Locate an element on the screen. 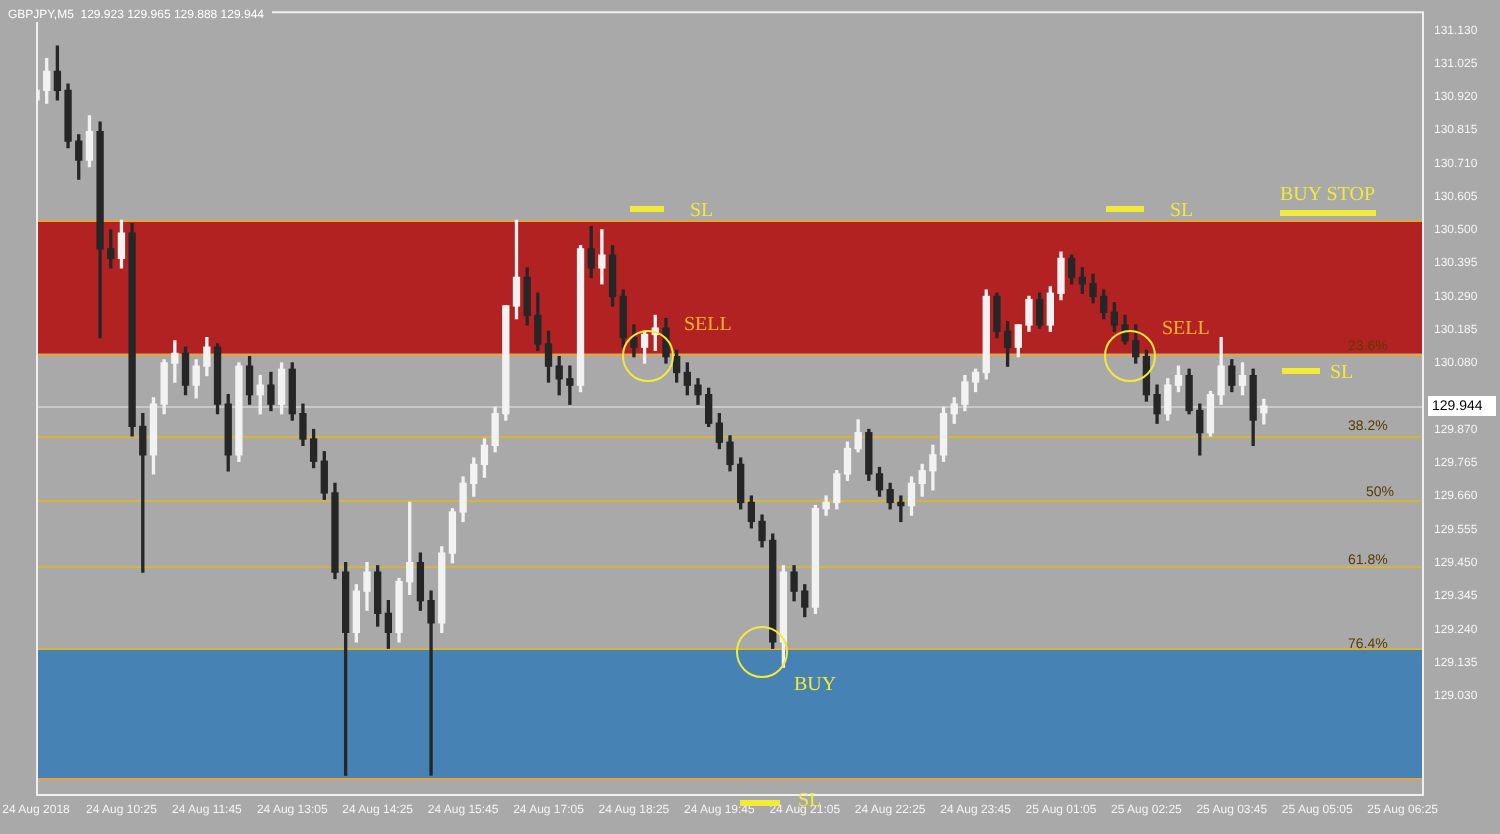 This screenshot has height=834, width=1500. annotation: BUY is located at coordinates (815, 685).